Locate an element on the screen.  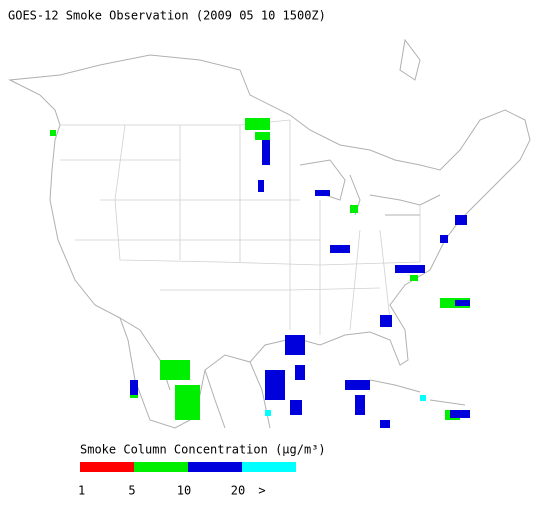
smoke-cyan is located at coordinates (345, 405).